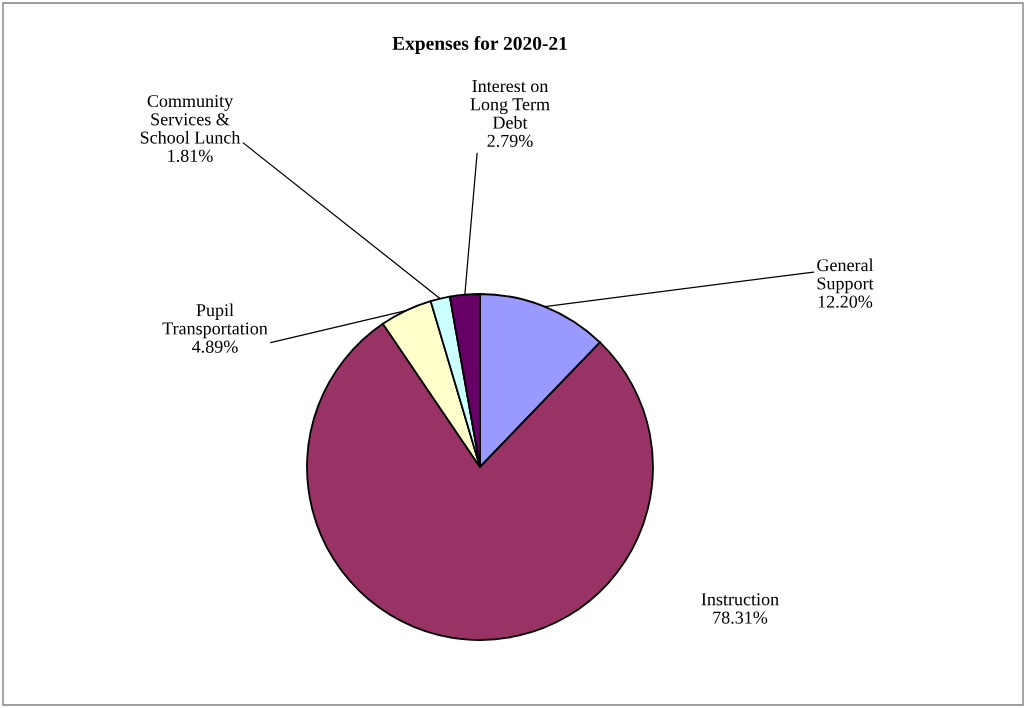  Describe the element at coordinates (190, 155) in the screenshot. I see `data-label: 1.81%` at that location.